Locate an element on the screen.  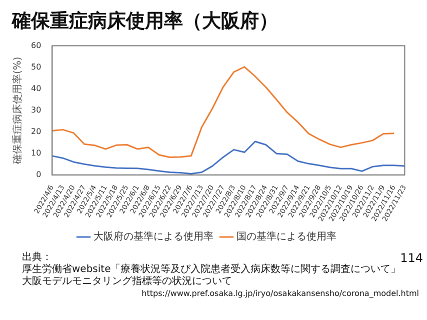
y-tick-label: 20 is located at coordinates (36, 131).